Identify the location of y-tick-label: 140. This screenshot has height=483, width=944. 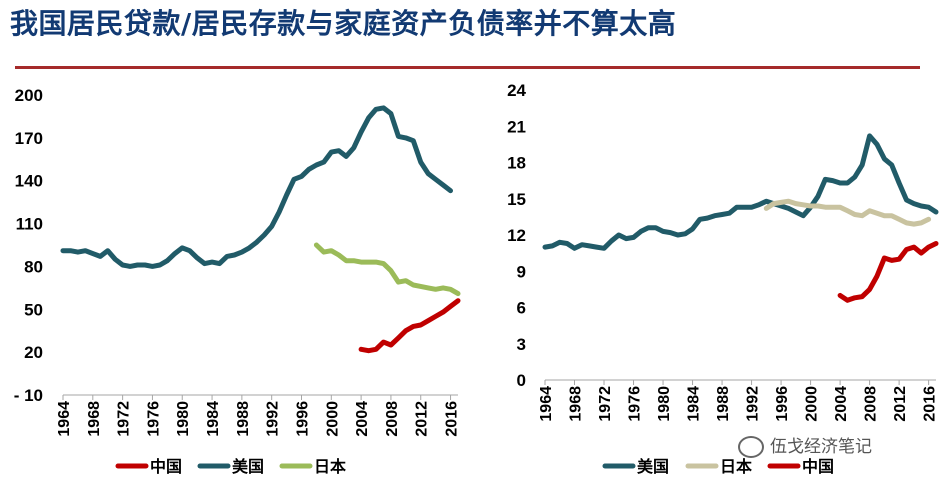
(29, 181).